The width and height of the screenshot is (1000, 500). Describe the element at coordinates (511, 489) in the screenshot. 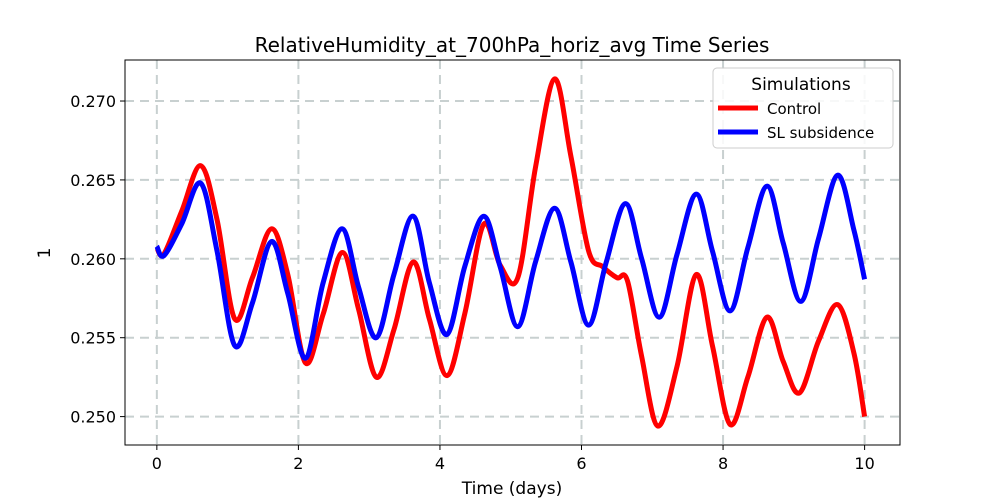

I see `x-axis-label: Time (days)` at that location.